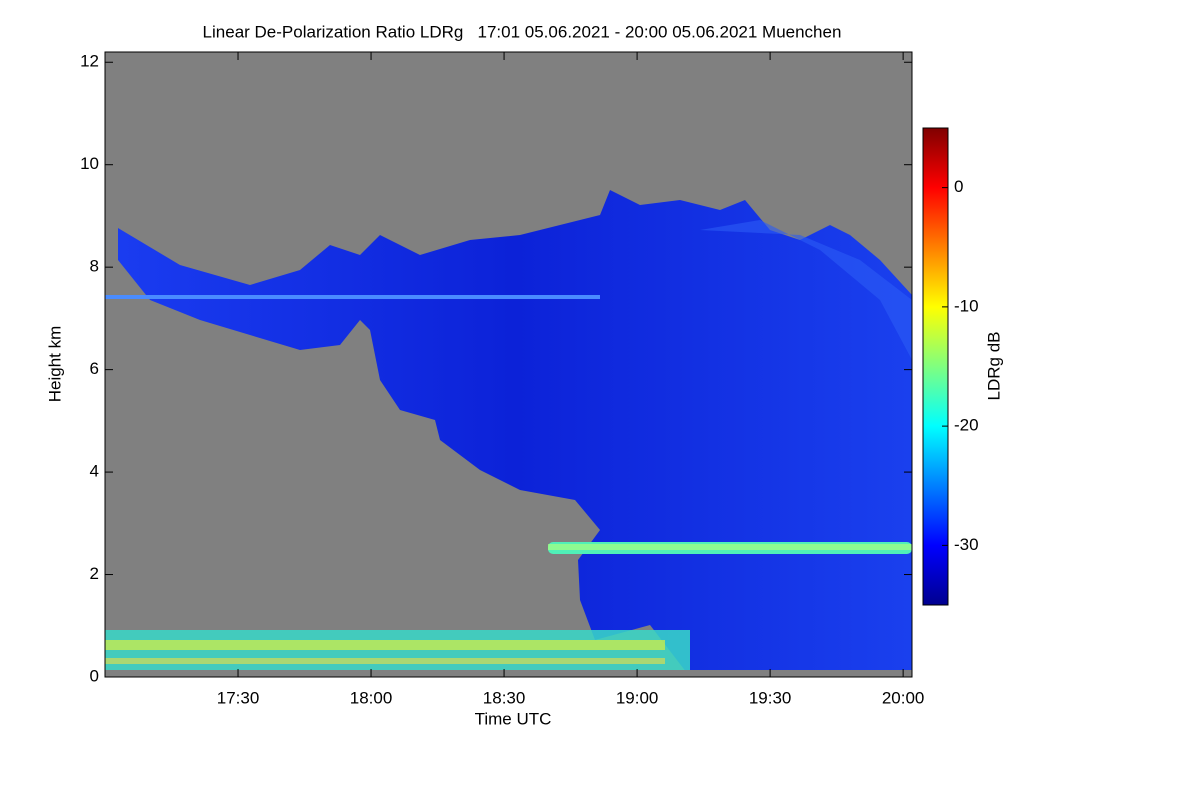  Describe the element at coordinates (352, 297) in the screenshot. I see `layer-line` at that location.